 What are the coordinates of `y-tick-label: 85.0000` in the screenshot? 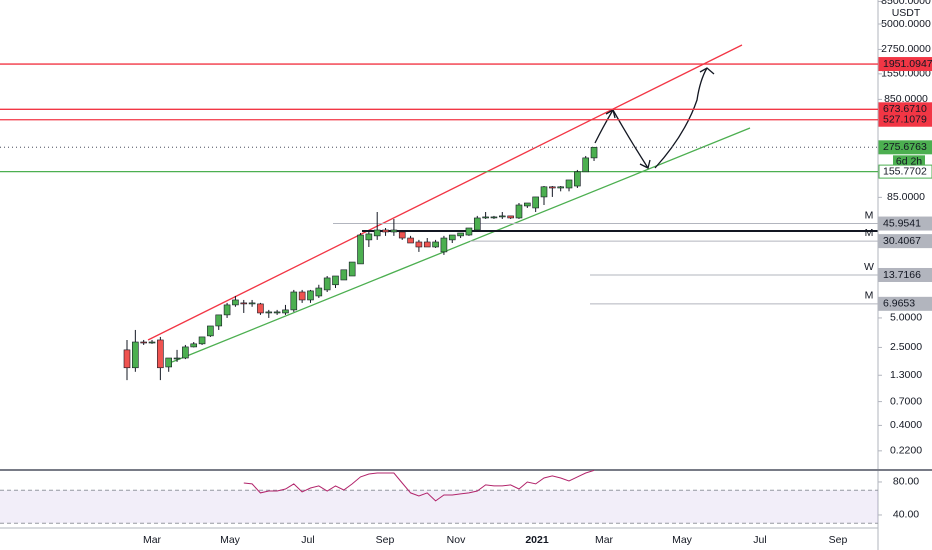 It's located at (906, 197).